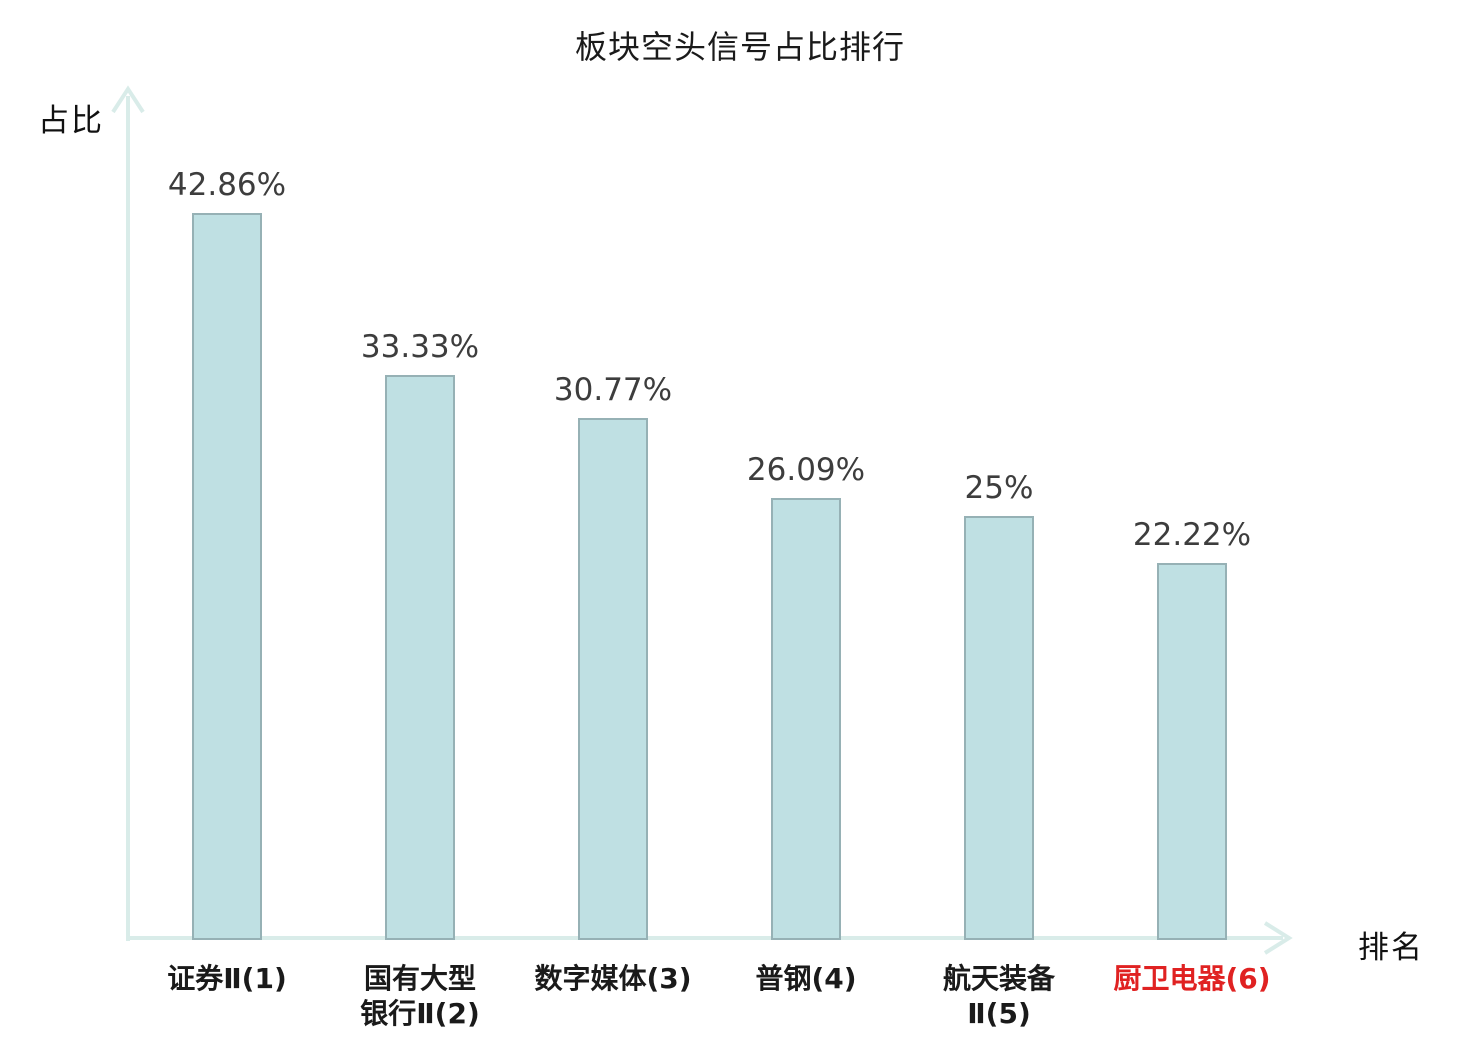 The image size is (1480, 1040). I want to click on y-axis-title: 占比, so click(71, 121).